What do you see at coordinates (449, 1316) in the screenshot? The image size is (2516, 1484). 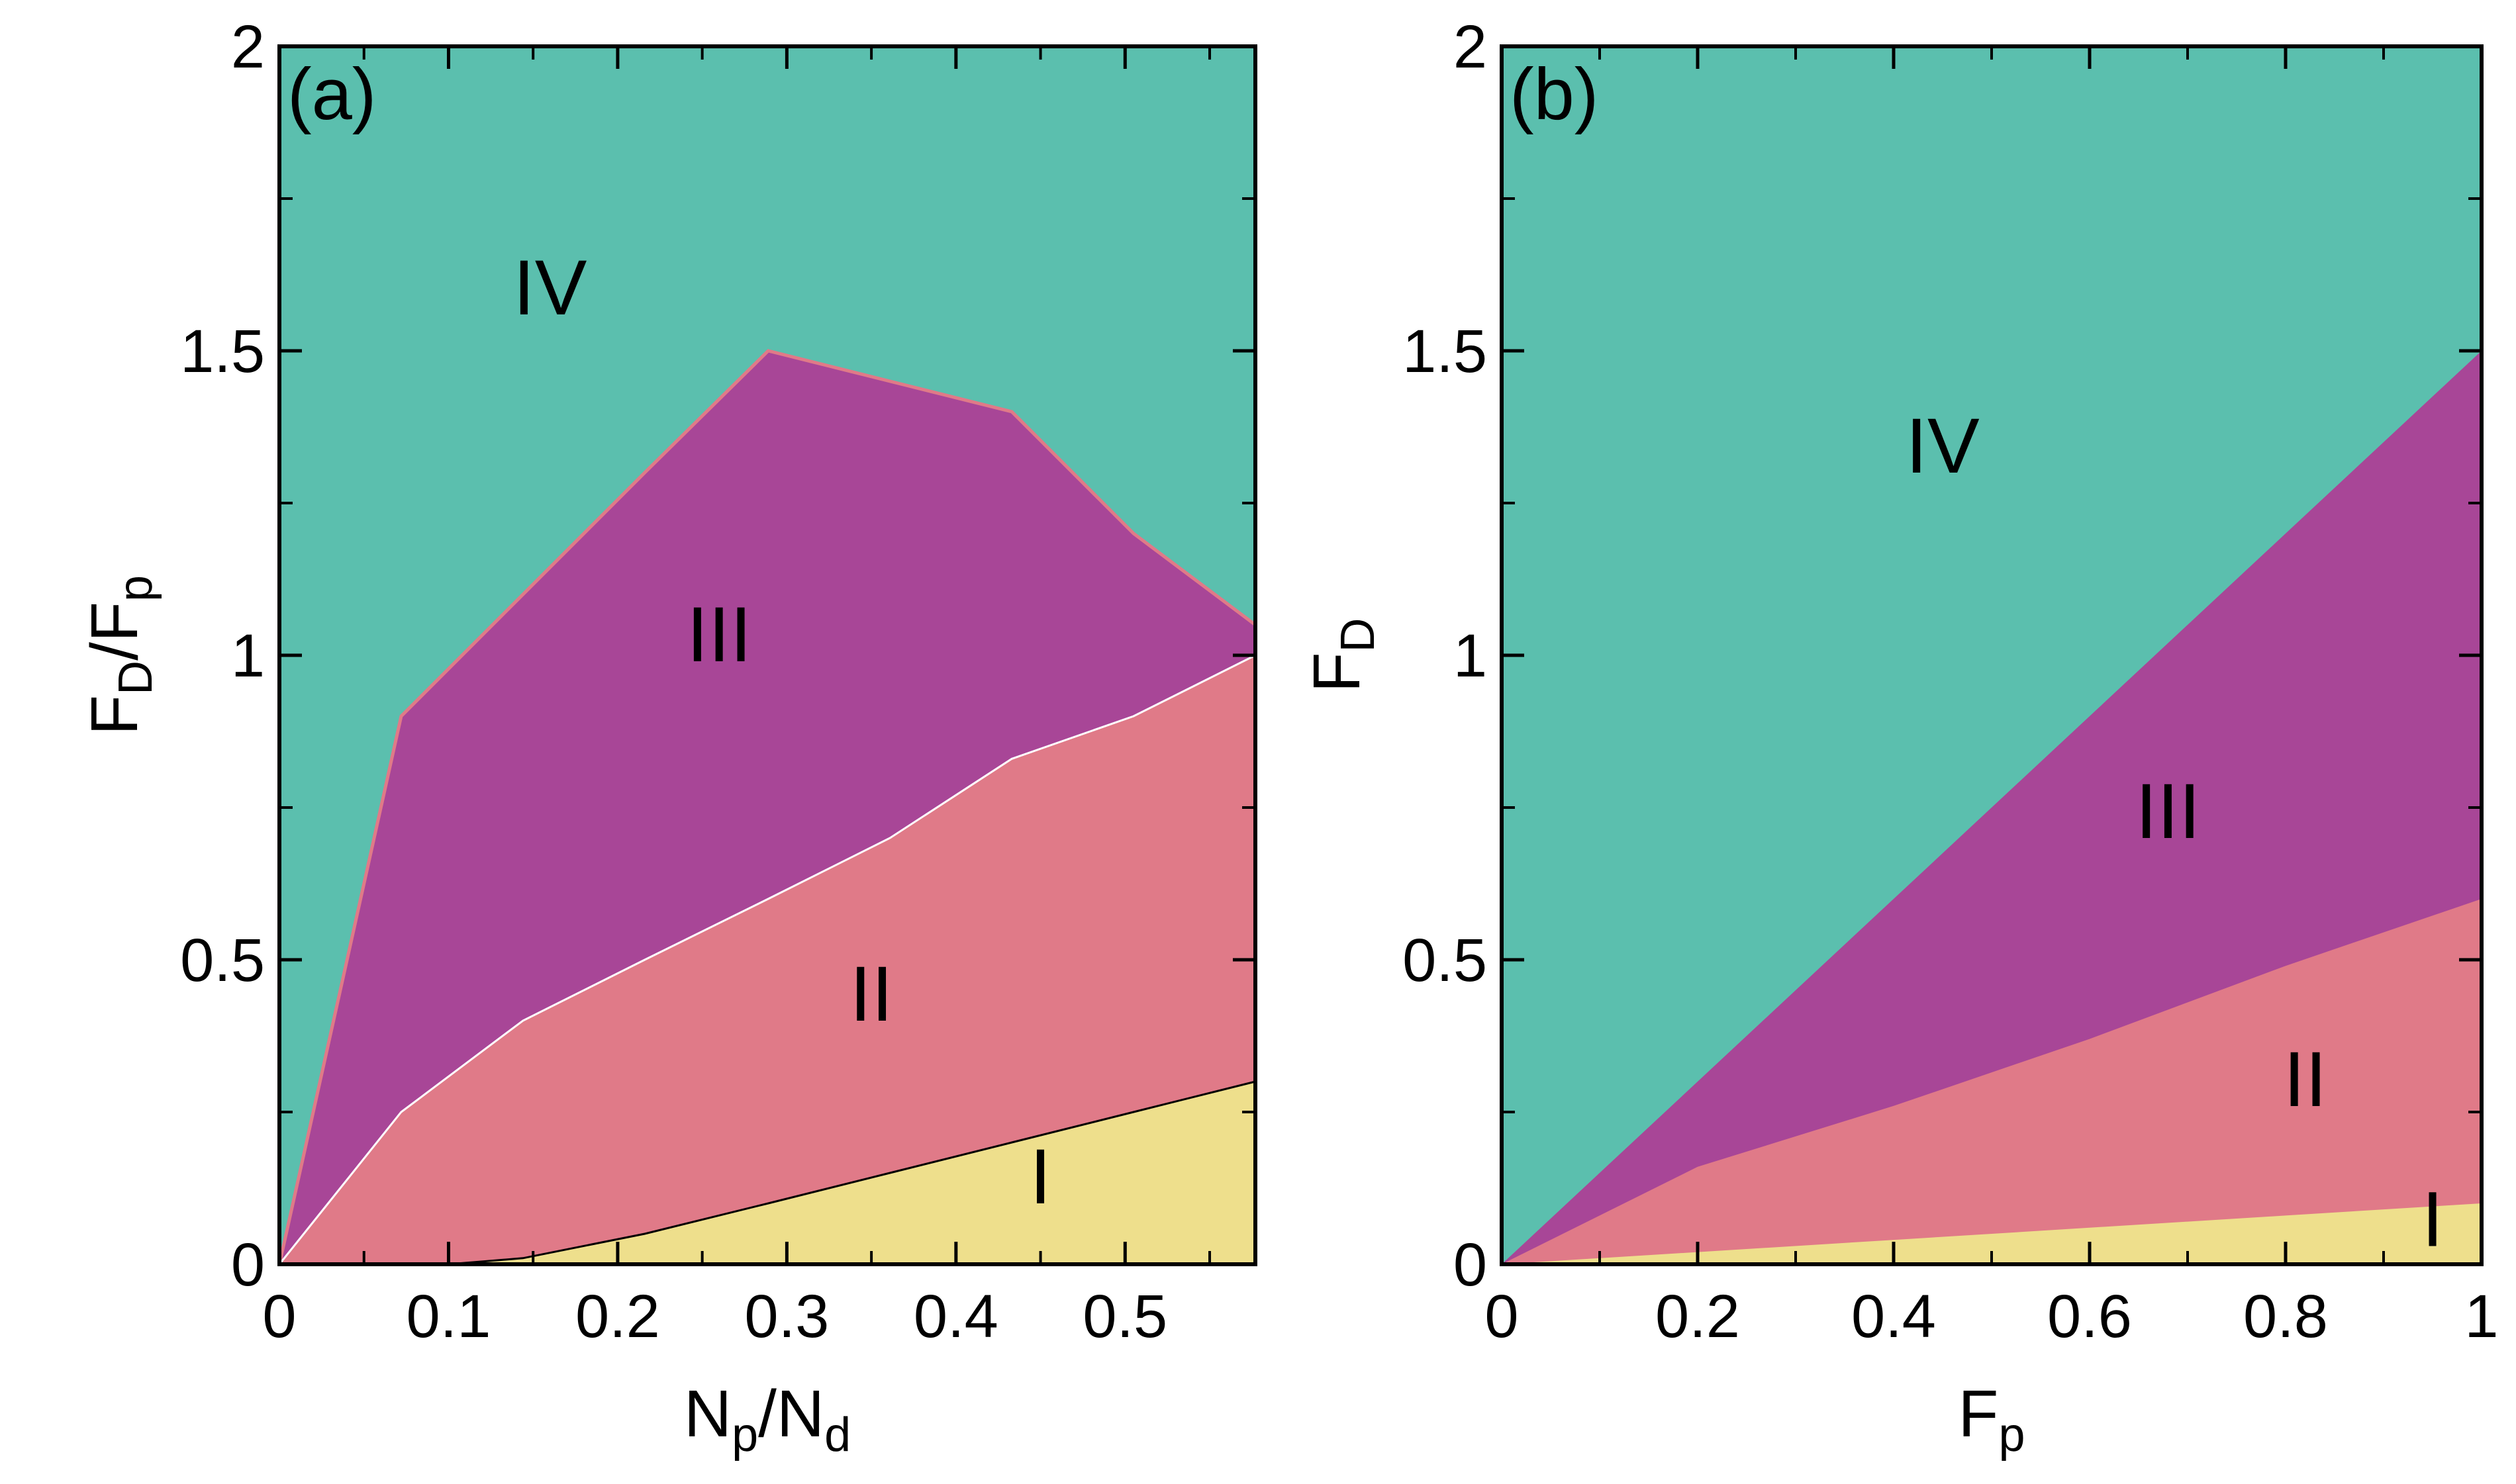 I see `x-tick-label: 0.1` at bounding box center [449, 1316].